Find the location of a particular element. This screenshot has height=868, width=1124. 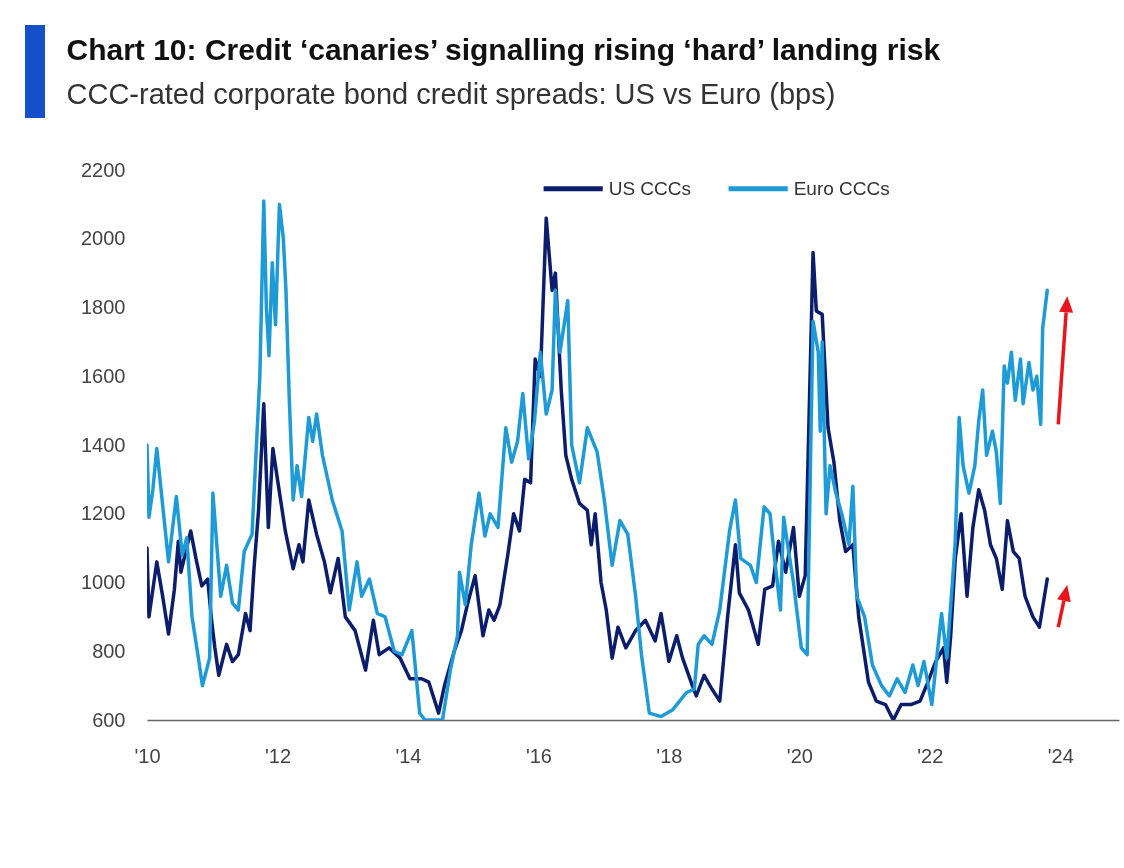

y-tick-label: 1800 is located at coordinates (103, 307).